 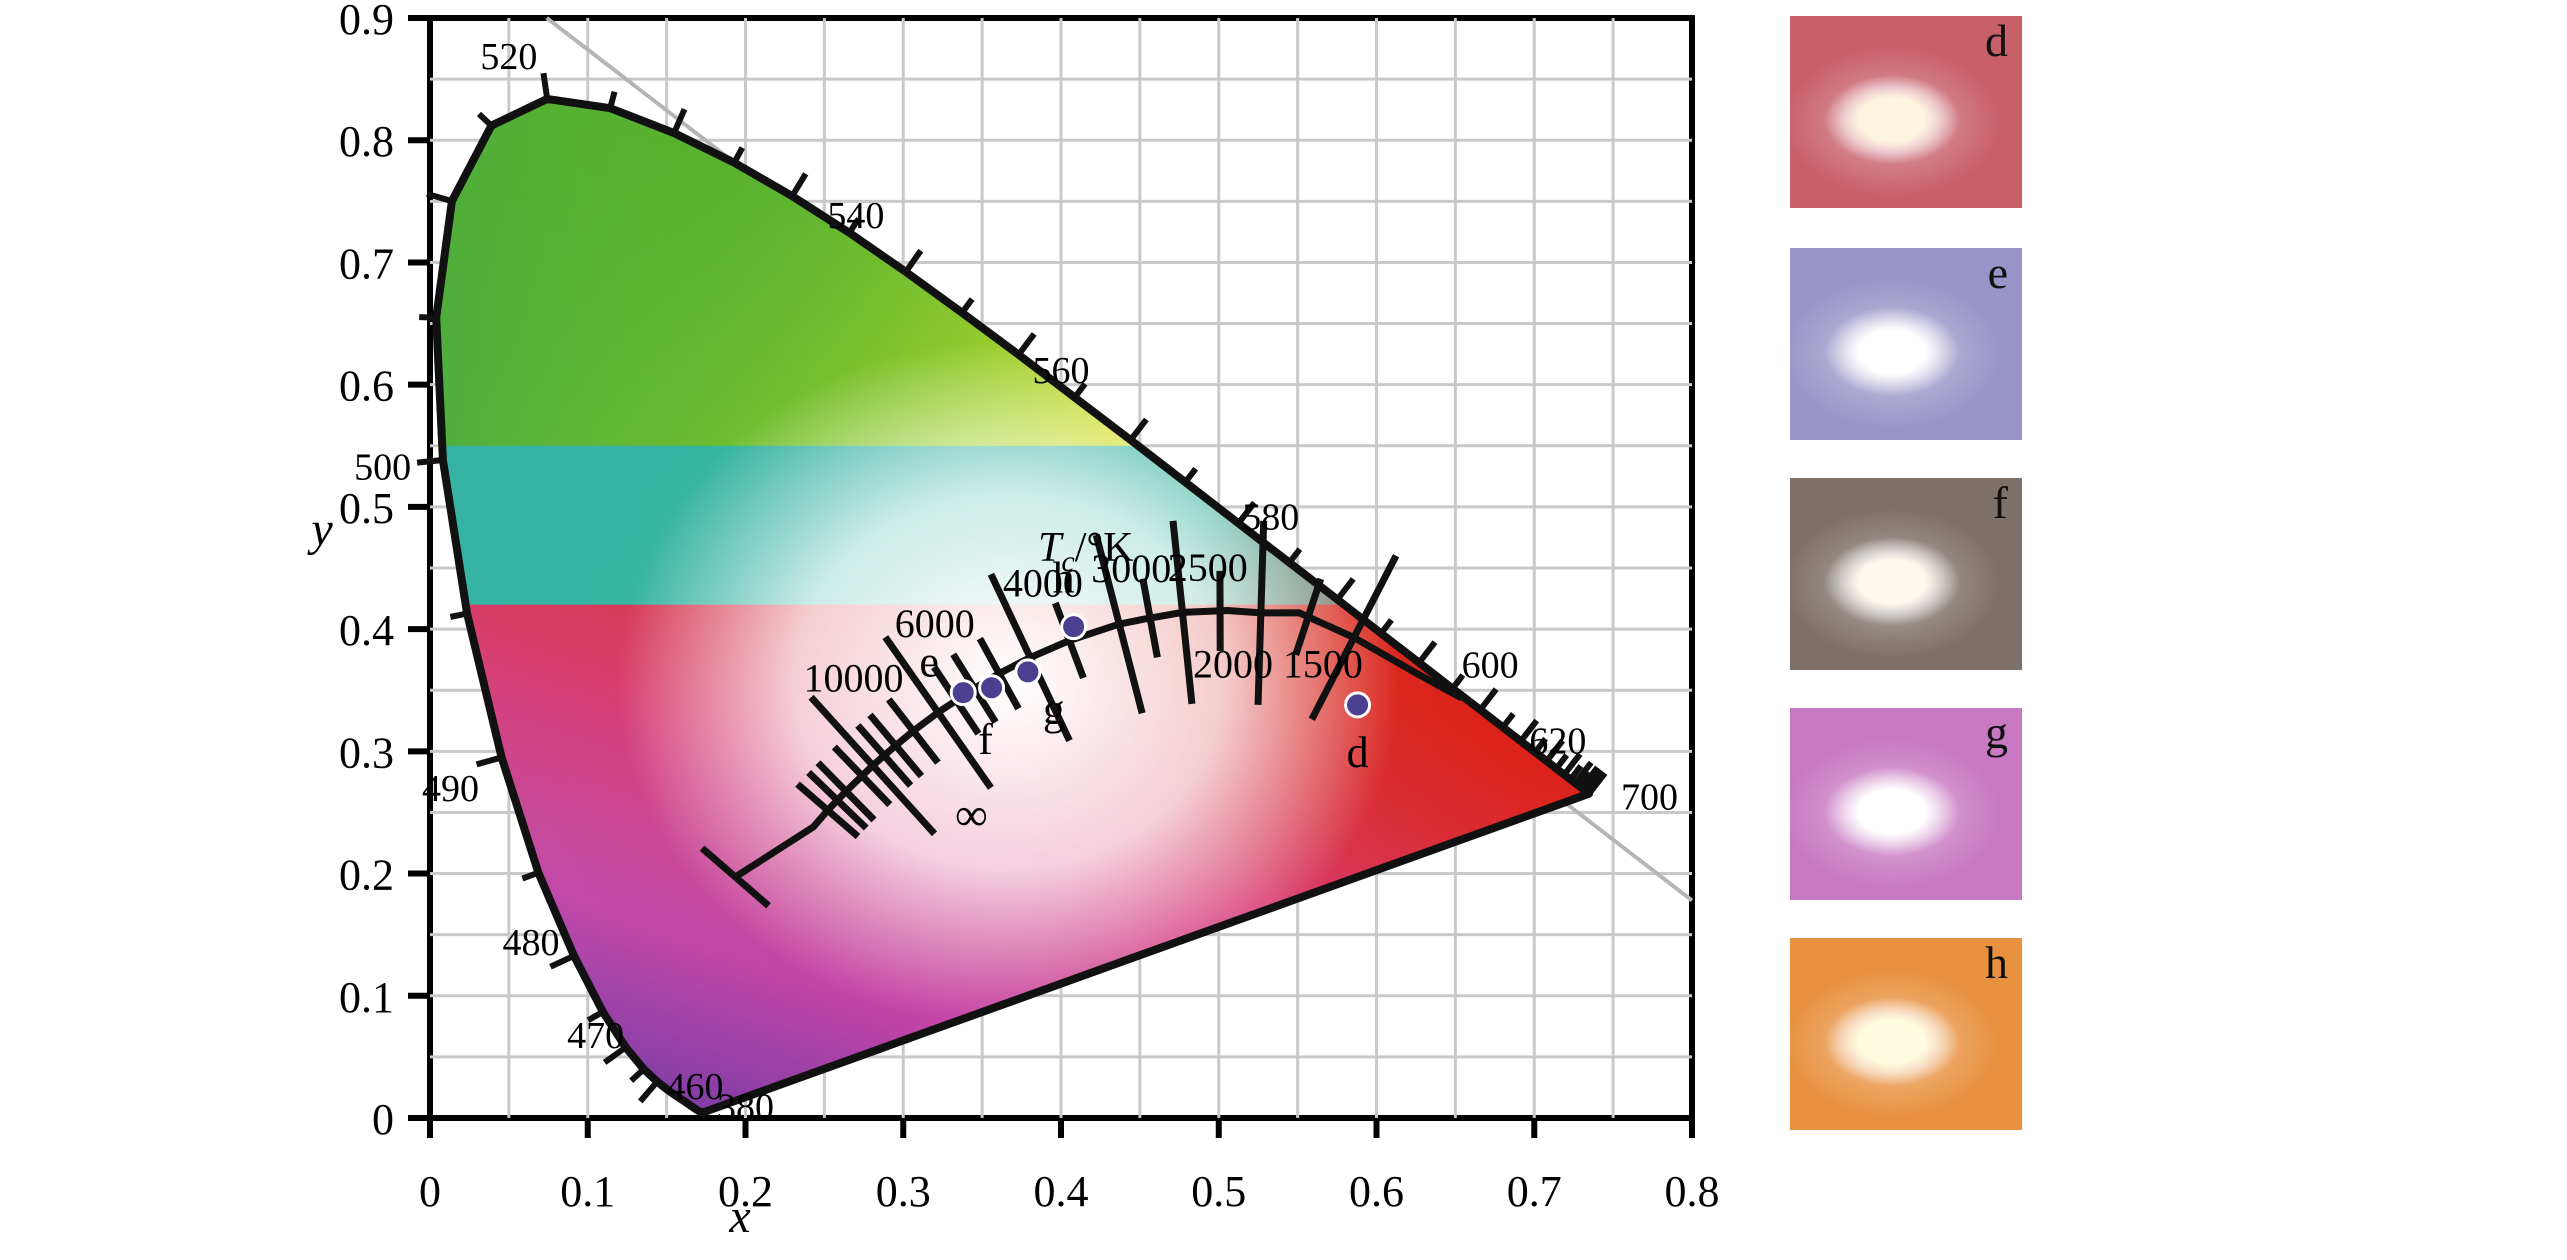 What do you see at coordinates (366, 508) in the screenshot?
I see `y-tick-label: 0.5` at bounding box center [366, 508].